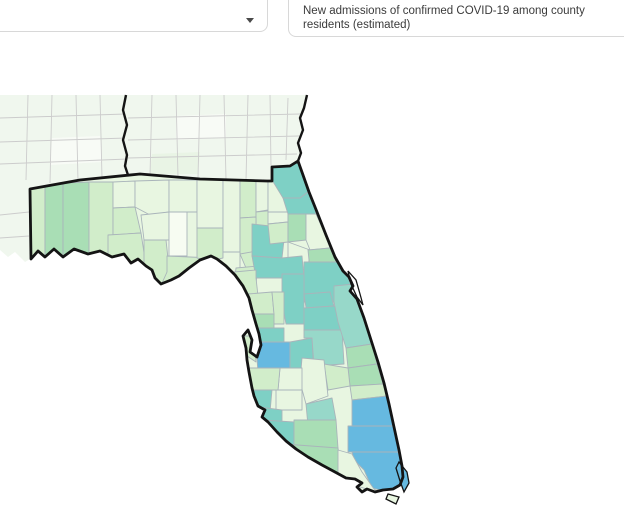  Describe the element at coordinates (373, 439) in the screenshot. I see `county-broward` at that location.